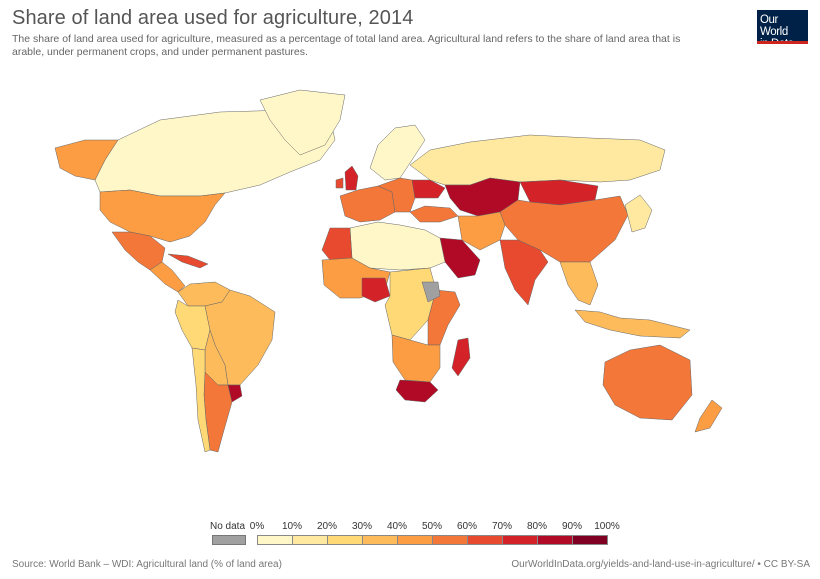  Describe the element at coordinates (396, 195) in the screenshot. I see `region-eastern-europe: Eastern Europe: 58%` at that location.